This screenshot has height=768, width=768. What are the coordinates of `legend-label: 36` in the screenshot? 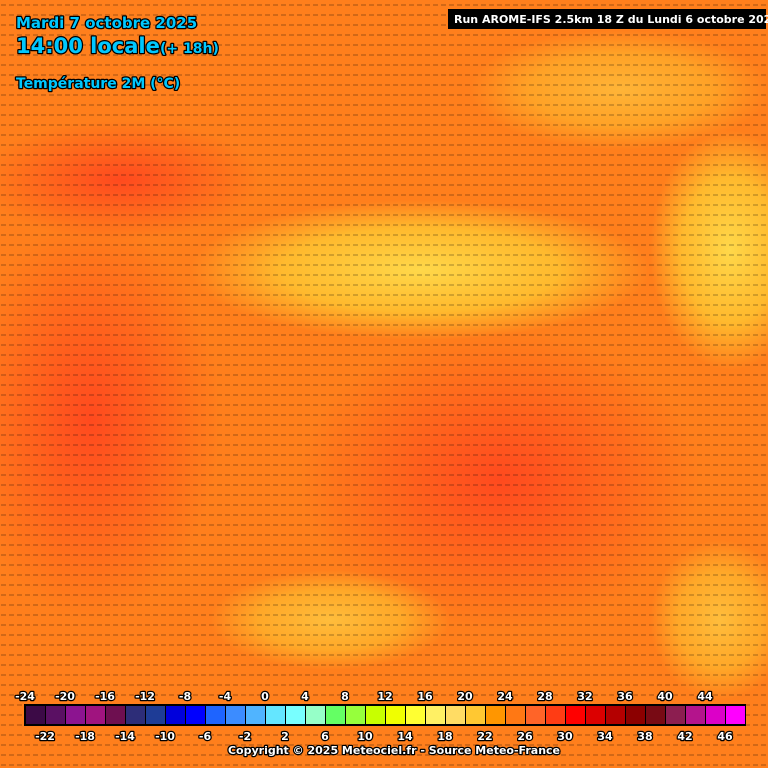 It's located at (625, 696).